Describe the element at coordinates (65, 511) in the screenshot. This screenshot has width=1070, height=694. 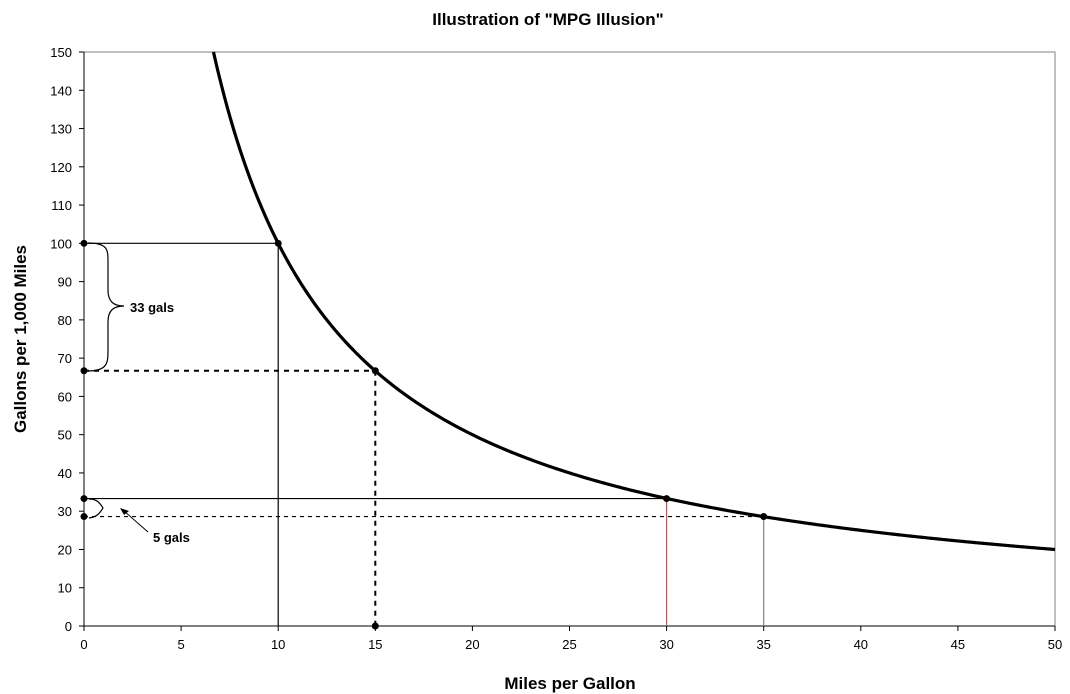
I see `y-tick-label: 30` at that location.